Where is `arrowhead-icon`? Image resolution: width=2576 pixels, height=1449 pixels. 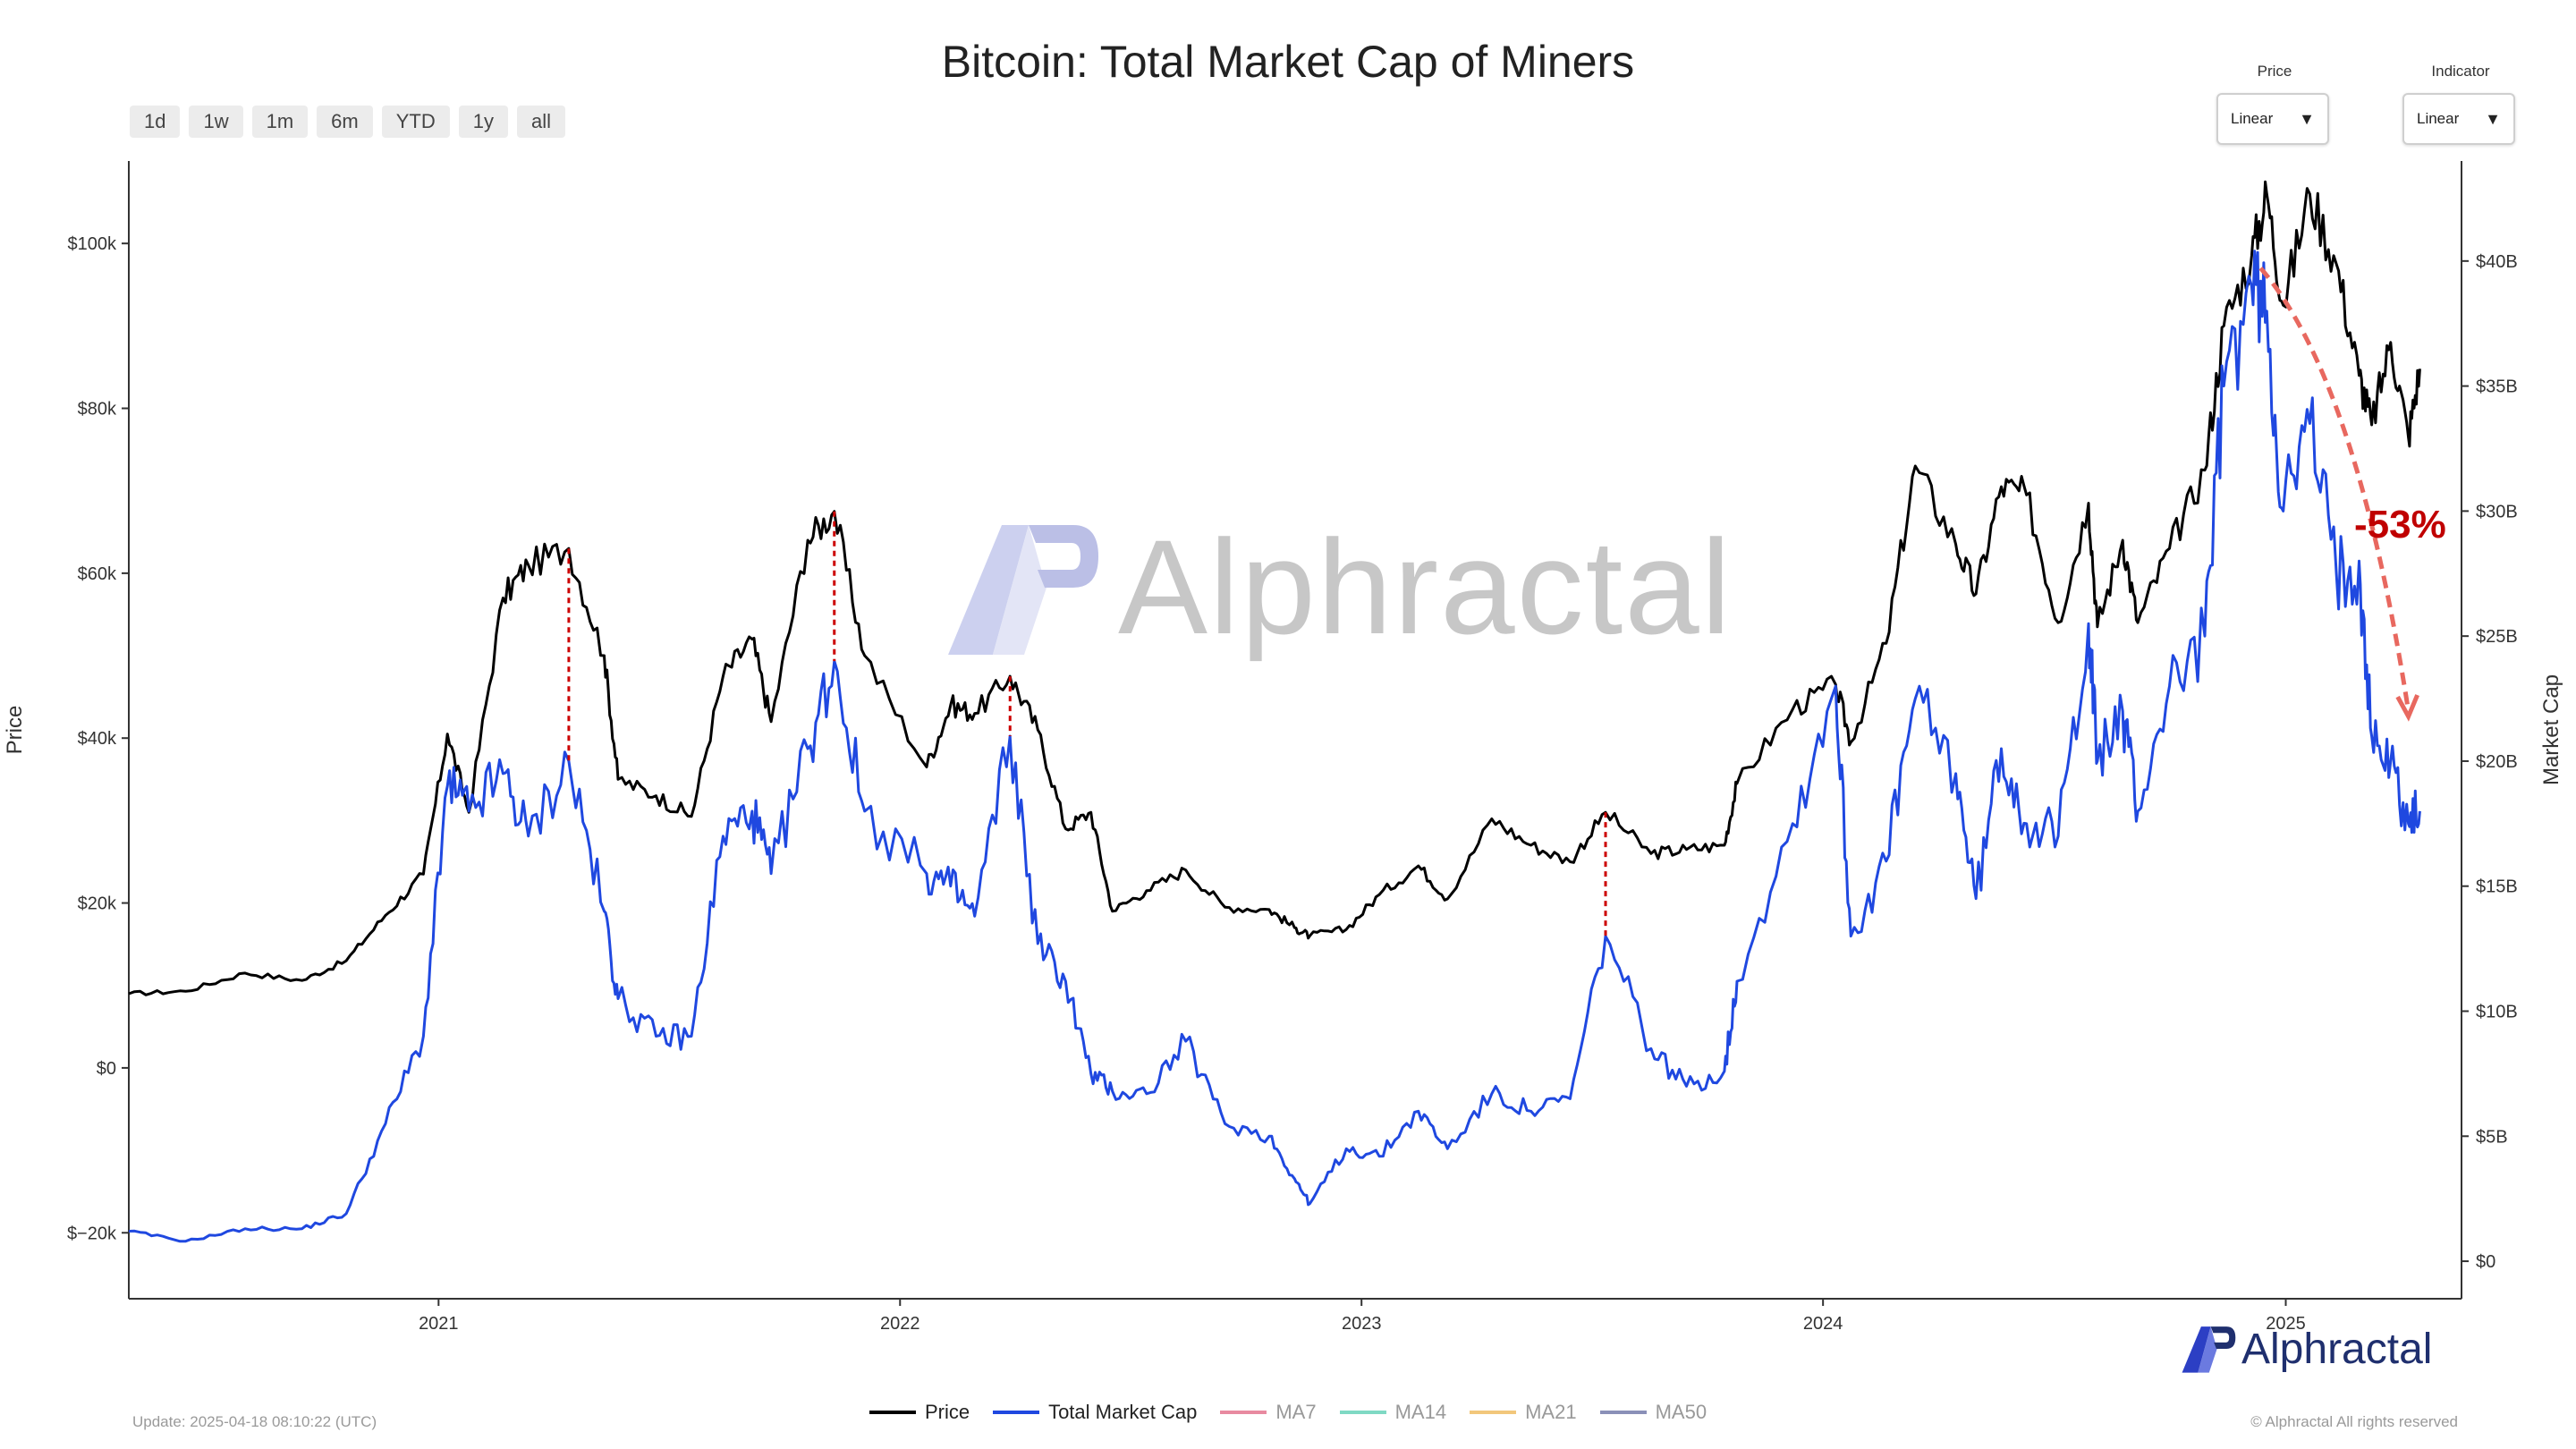 arrowhead-icon is located at coordinates (2407, 708).